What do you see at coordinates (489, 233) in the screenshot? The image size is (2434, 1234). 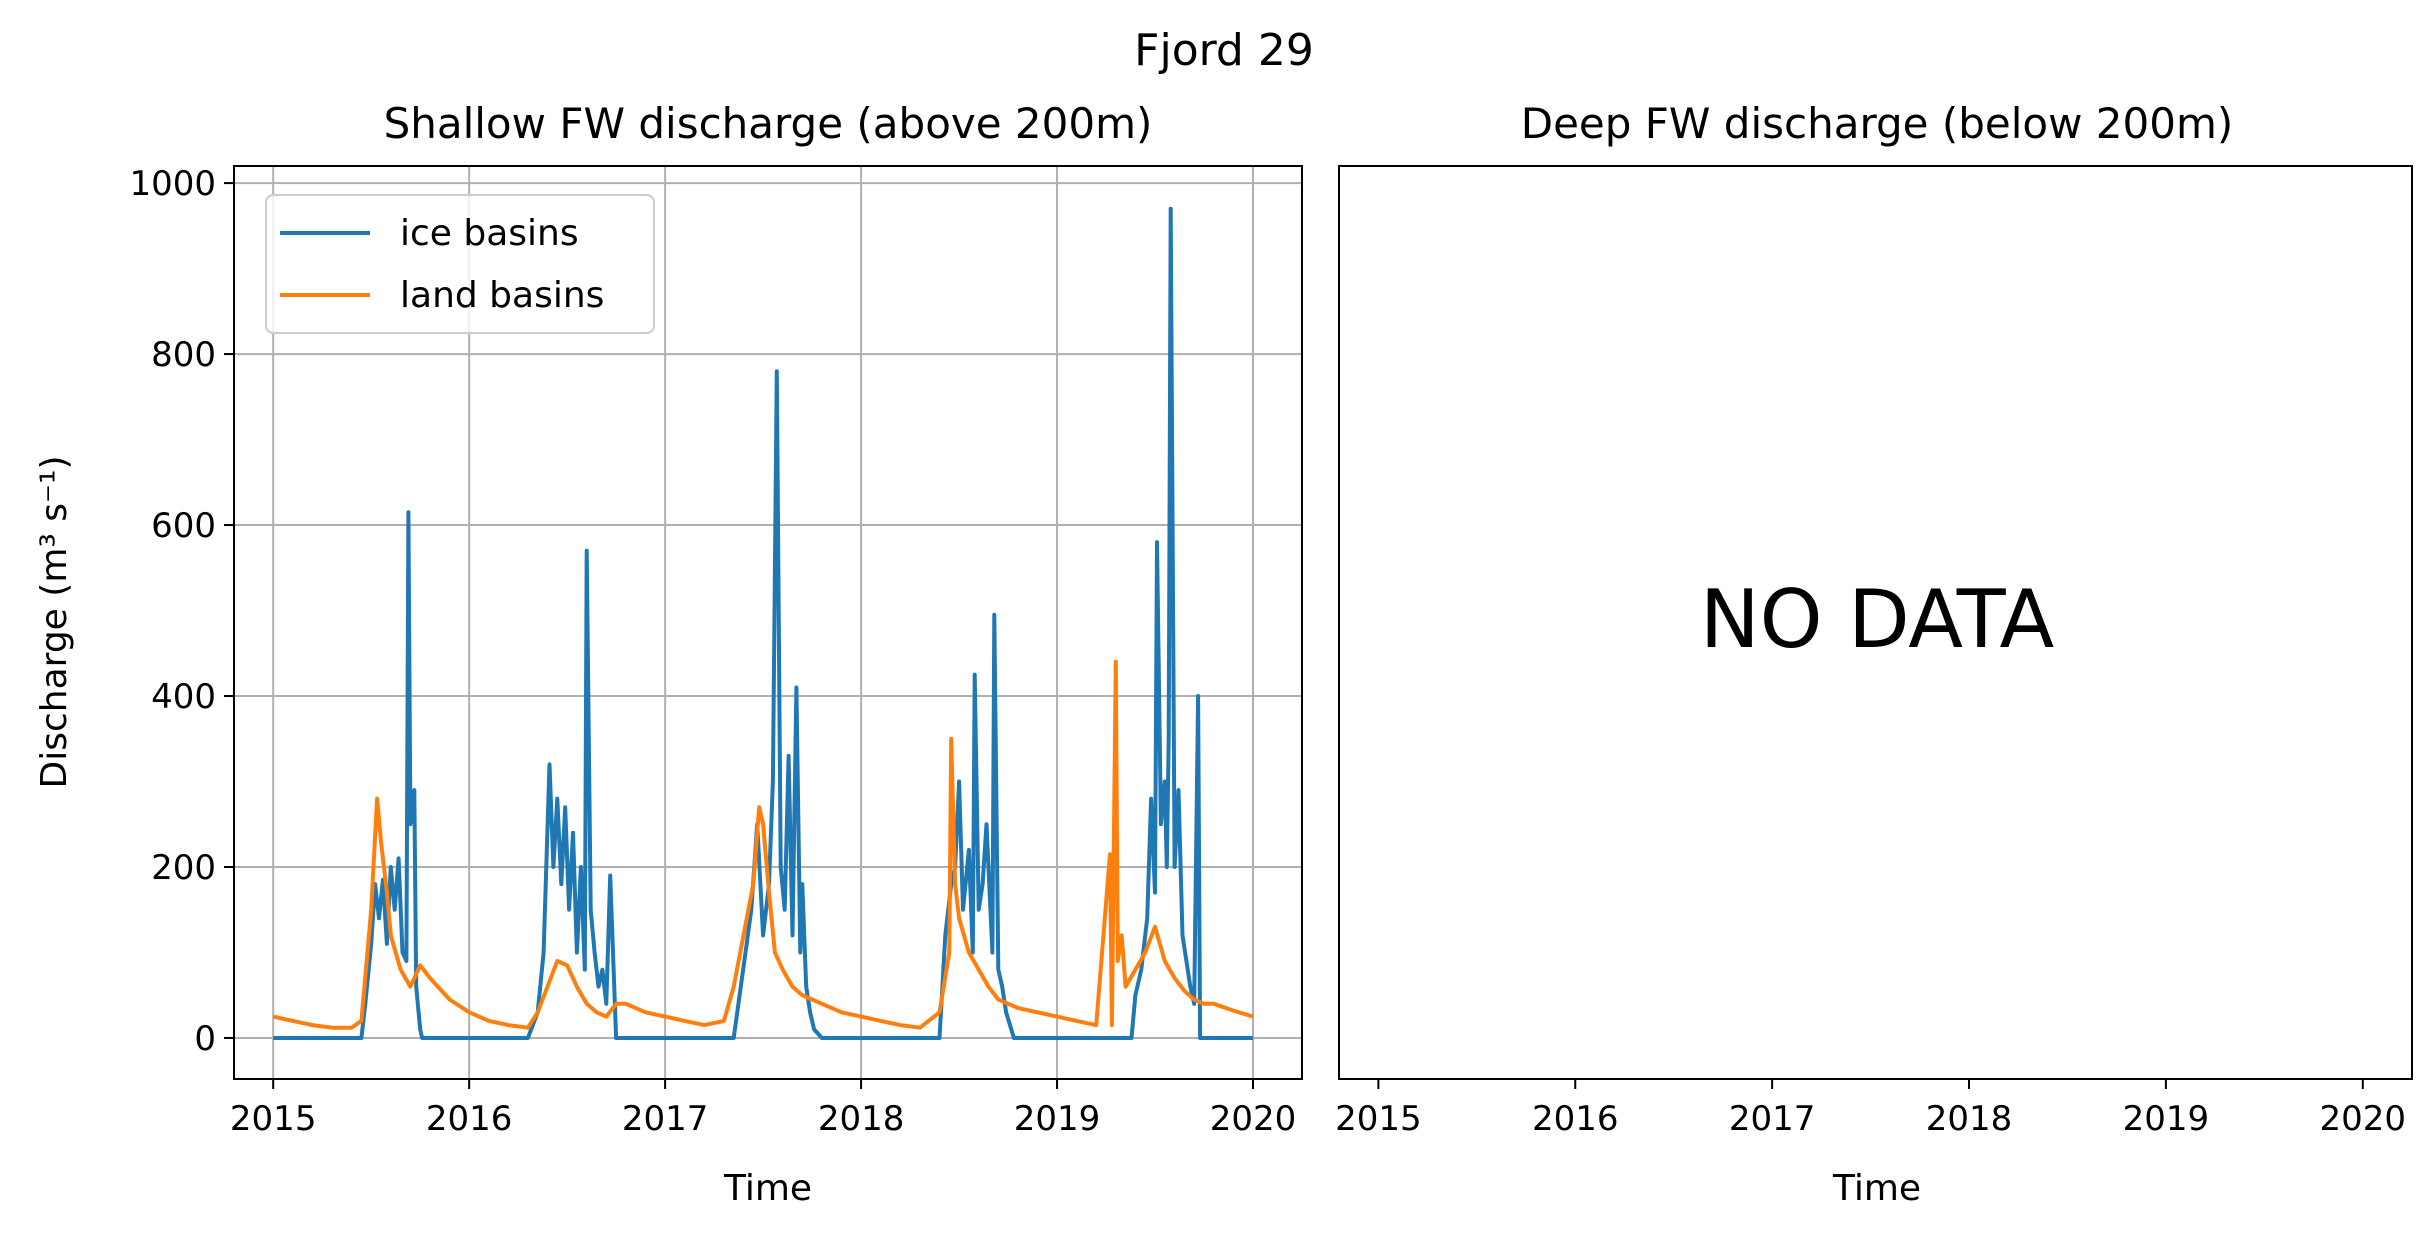 I see `legend-label-ice-basins: ice basins` at bounding box center [489, 233].